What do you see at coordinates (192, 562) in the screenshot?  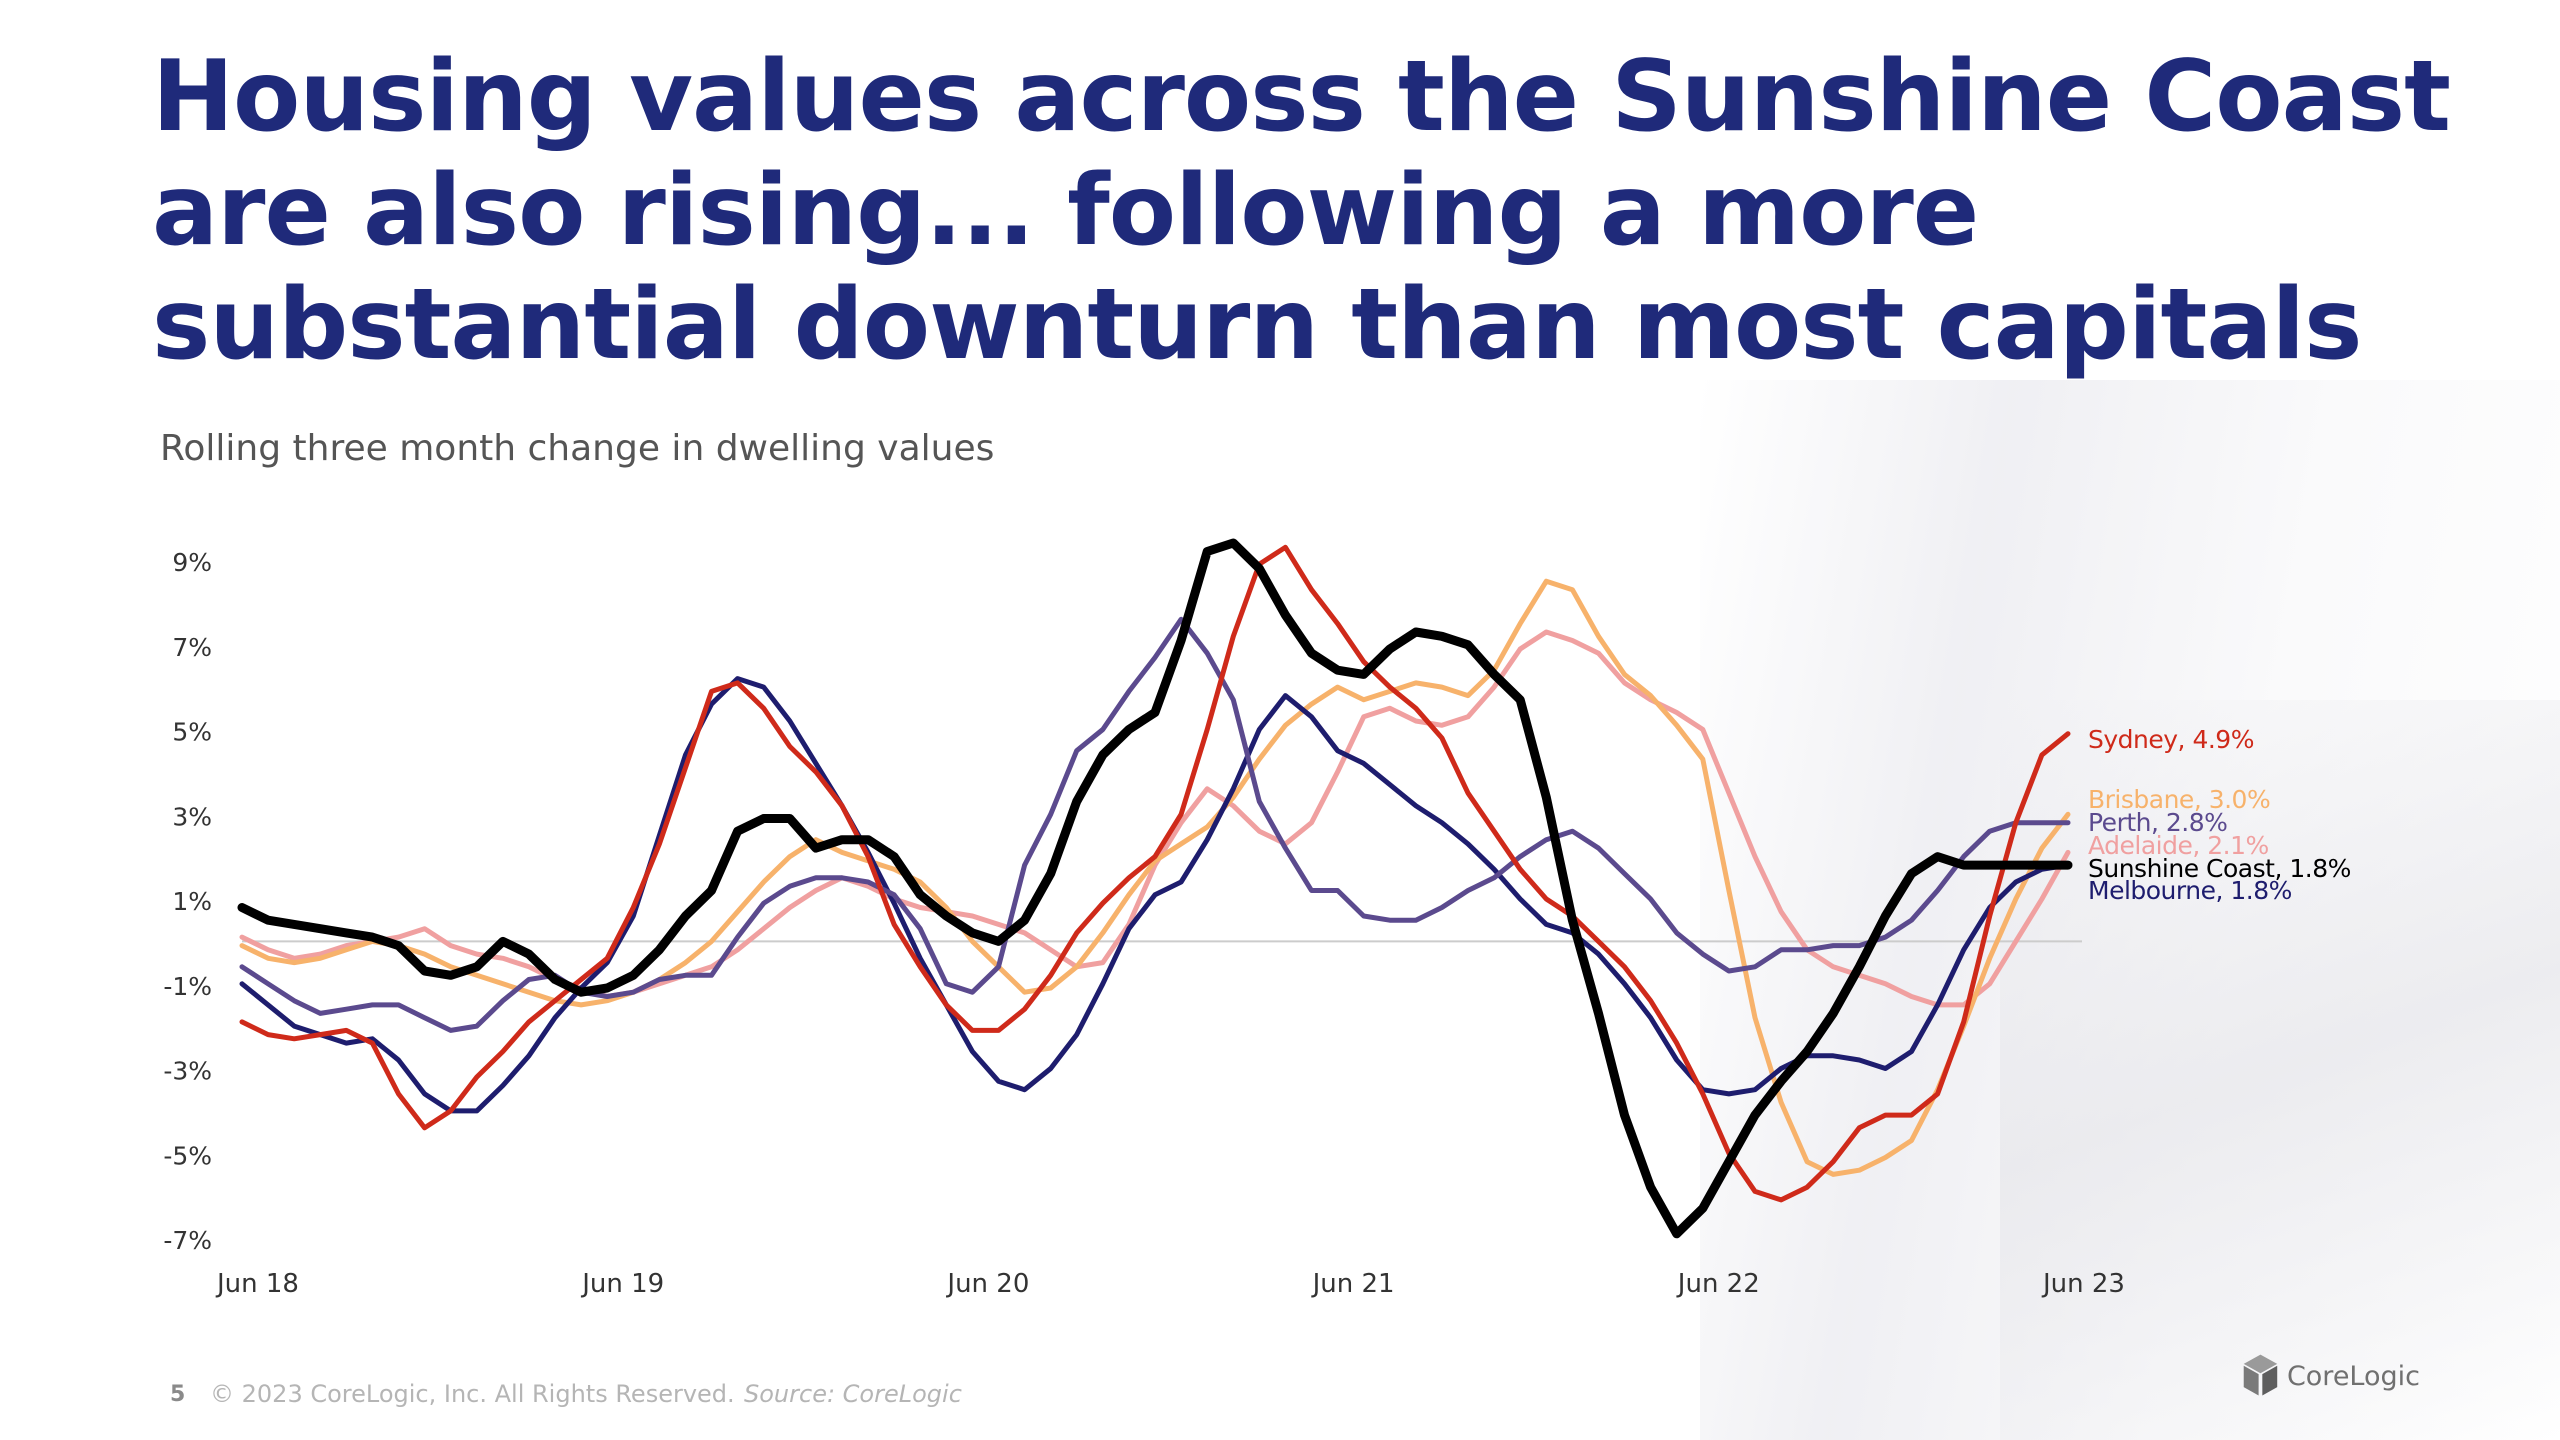 I see `y-tick-label: 9%` at bounding box center [192, 562].